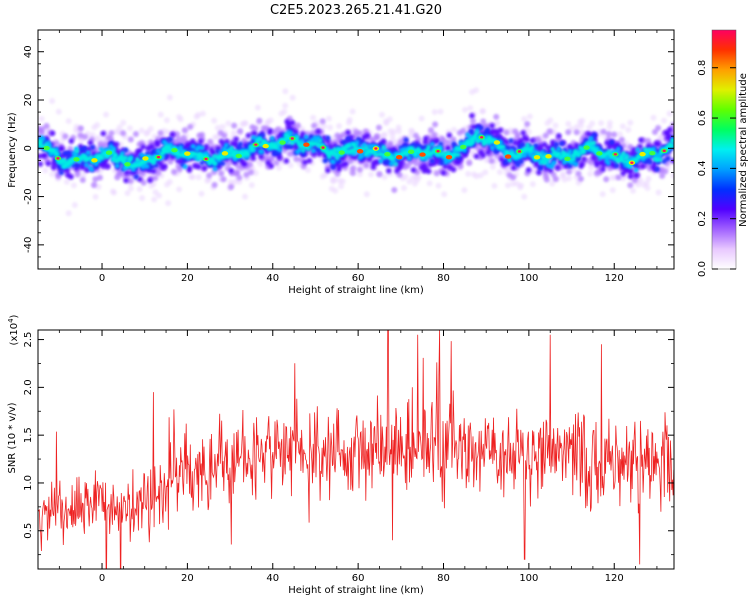 The image size is (750, 600). What do you see at coordinates (272, 278) in the screenshot?
I see `x-tick-label: 40` at bounding box center [272, 278].